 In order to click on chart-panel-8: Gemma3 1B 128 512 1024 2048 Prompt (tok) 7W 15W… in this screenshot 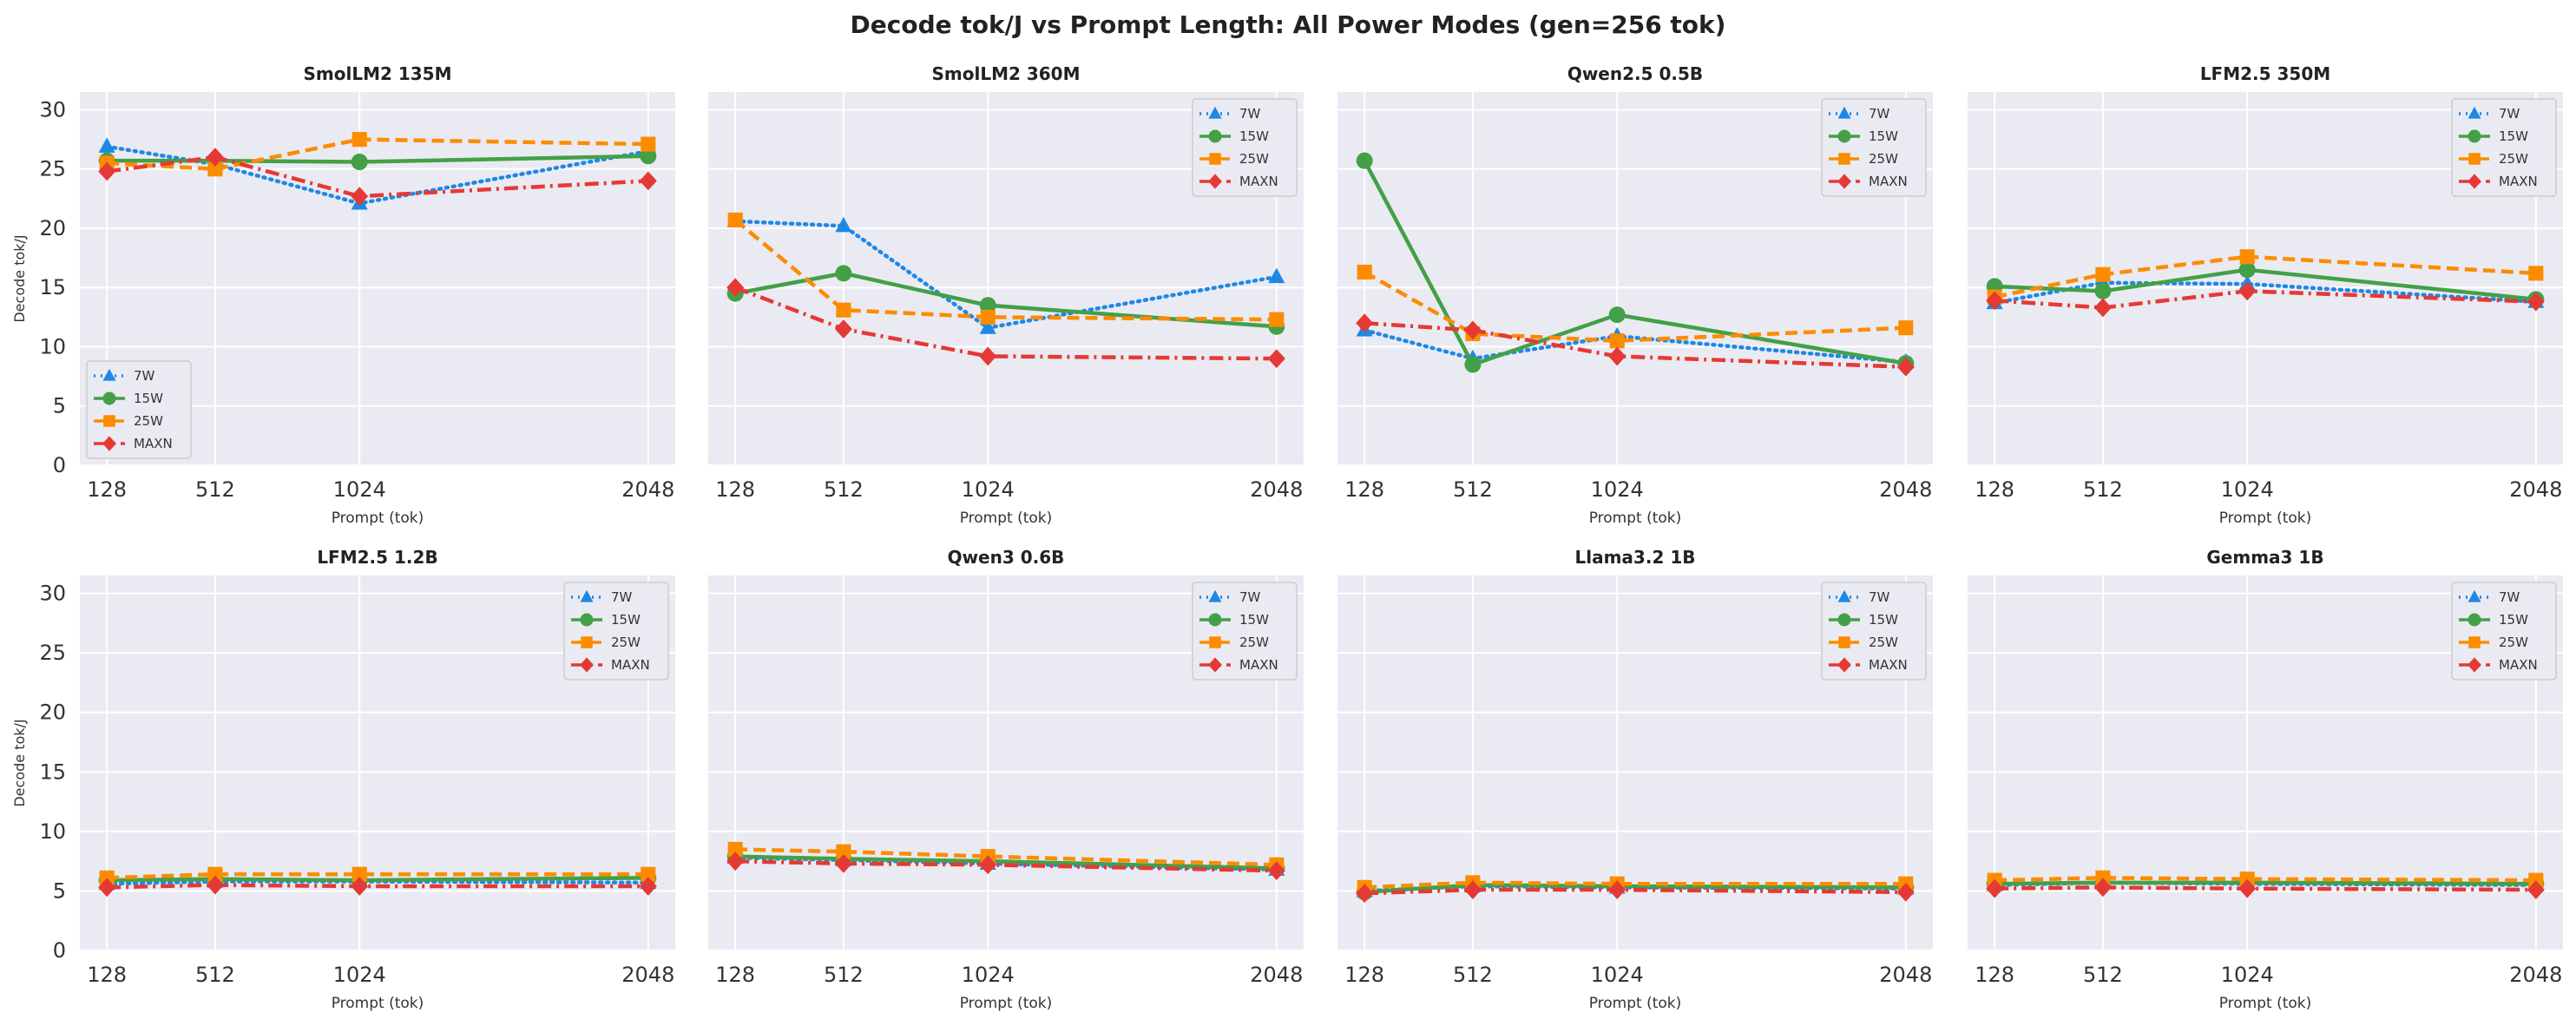, I will do `click(2265, 780)`.